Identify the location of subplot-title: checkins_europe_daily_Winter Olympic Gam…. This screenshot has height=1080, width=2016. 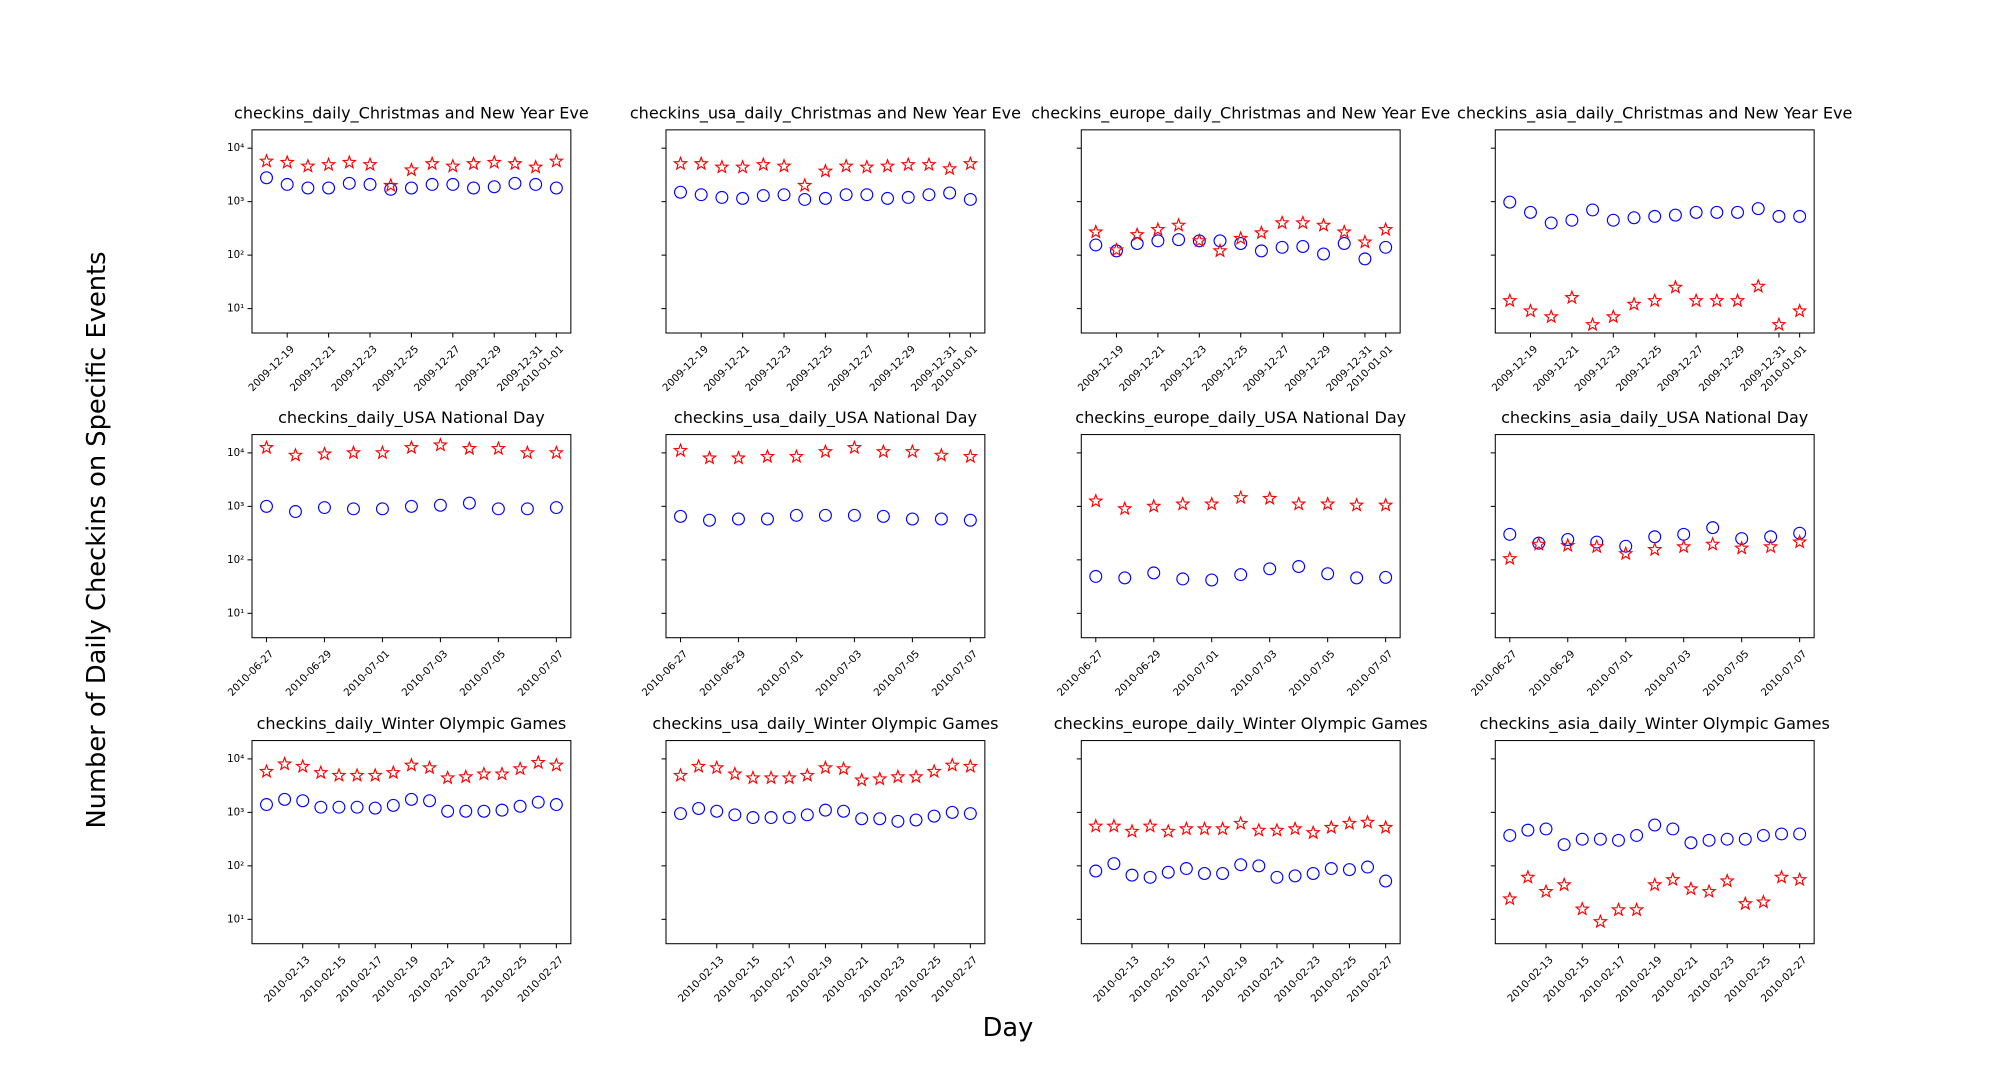
(1241, 724).